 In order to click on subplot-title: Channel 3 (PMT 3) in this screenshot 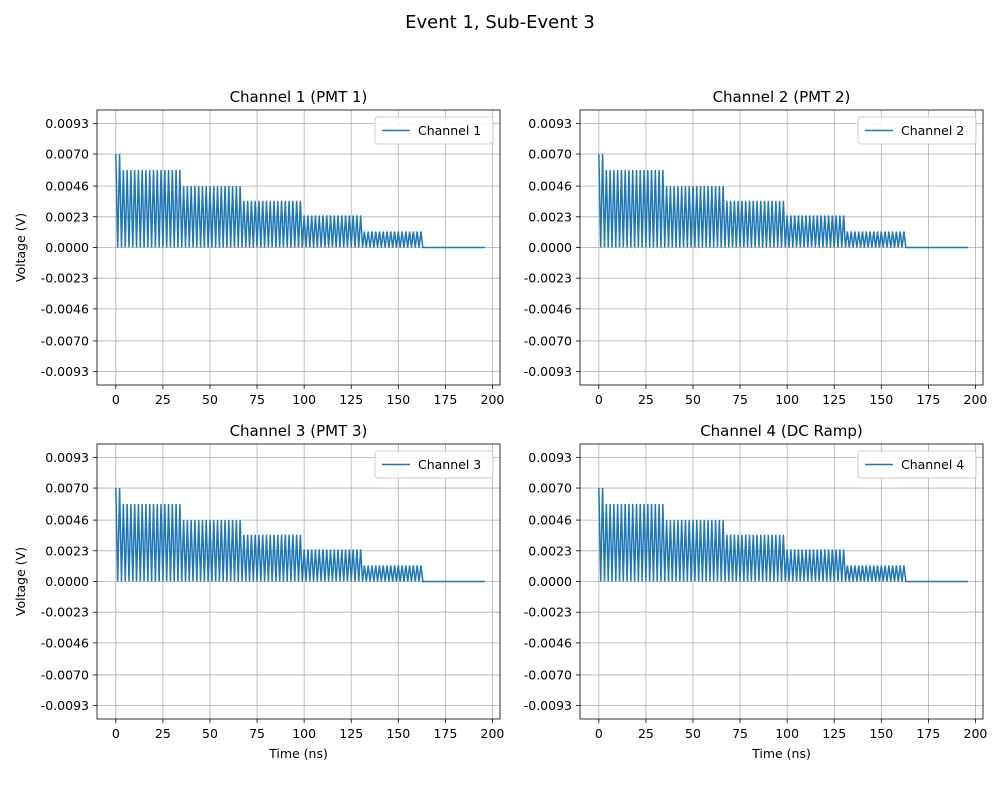, I will do `click(299, 431)`.